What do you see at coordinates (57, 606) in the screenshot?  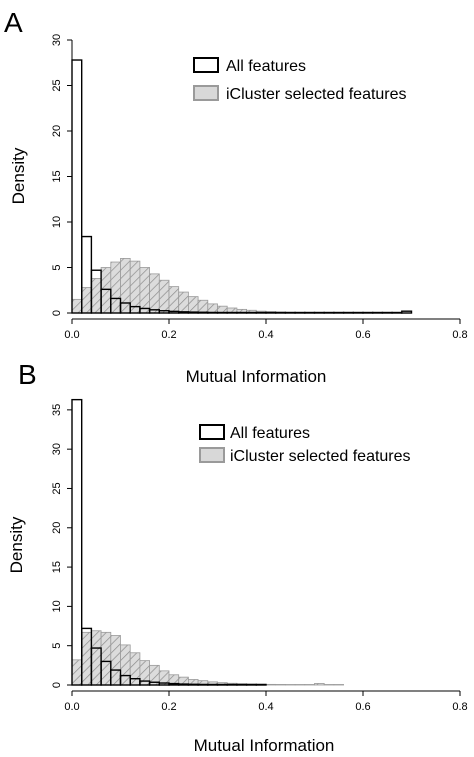 I see `y-tick-label-b-2: 10` at bounding box center [57, 606].